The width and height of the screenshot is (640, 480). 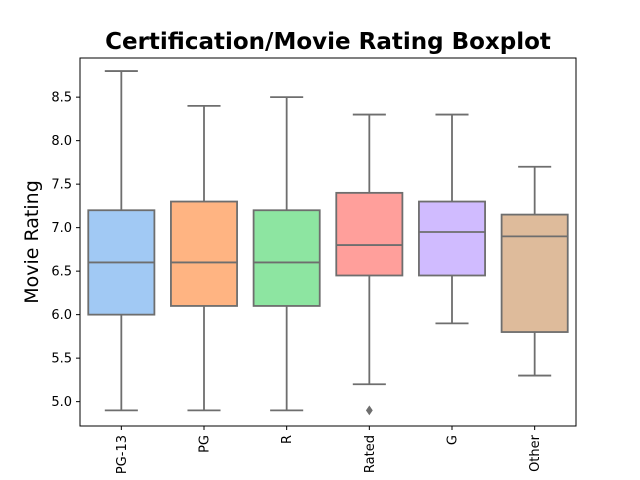 I want to click on y-tick-label: 8.5, so click(x=61, y=98).